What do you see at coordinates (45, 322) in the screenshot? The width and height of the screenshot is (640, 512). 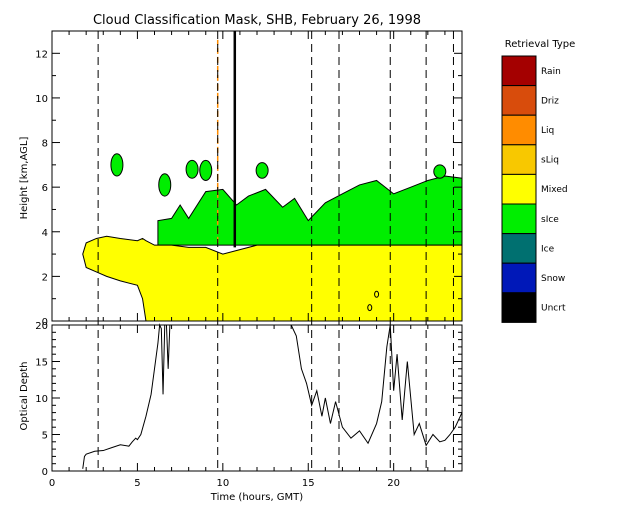 I see `upper-y-tick-label: 0` at bounding box center [45, 322].